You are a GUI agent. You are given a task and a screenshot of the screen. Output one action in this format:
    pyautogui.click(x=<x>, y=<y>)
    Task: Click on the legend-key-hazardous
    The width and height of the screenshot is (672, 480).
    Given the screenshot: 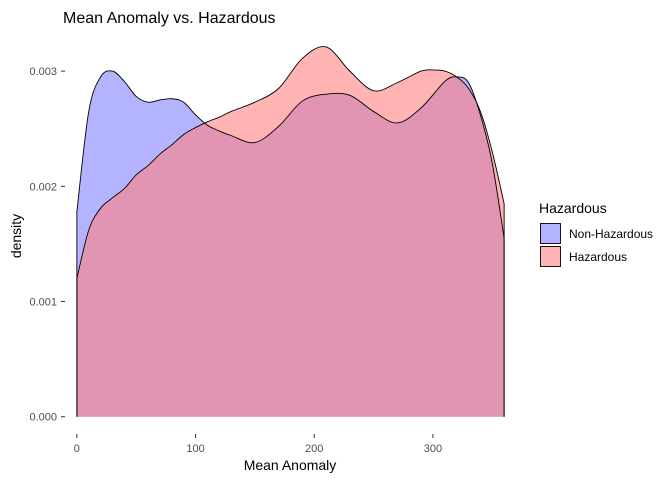 What is the action you would take?
    pyautogui.click(x=550, y=256)
    